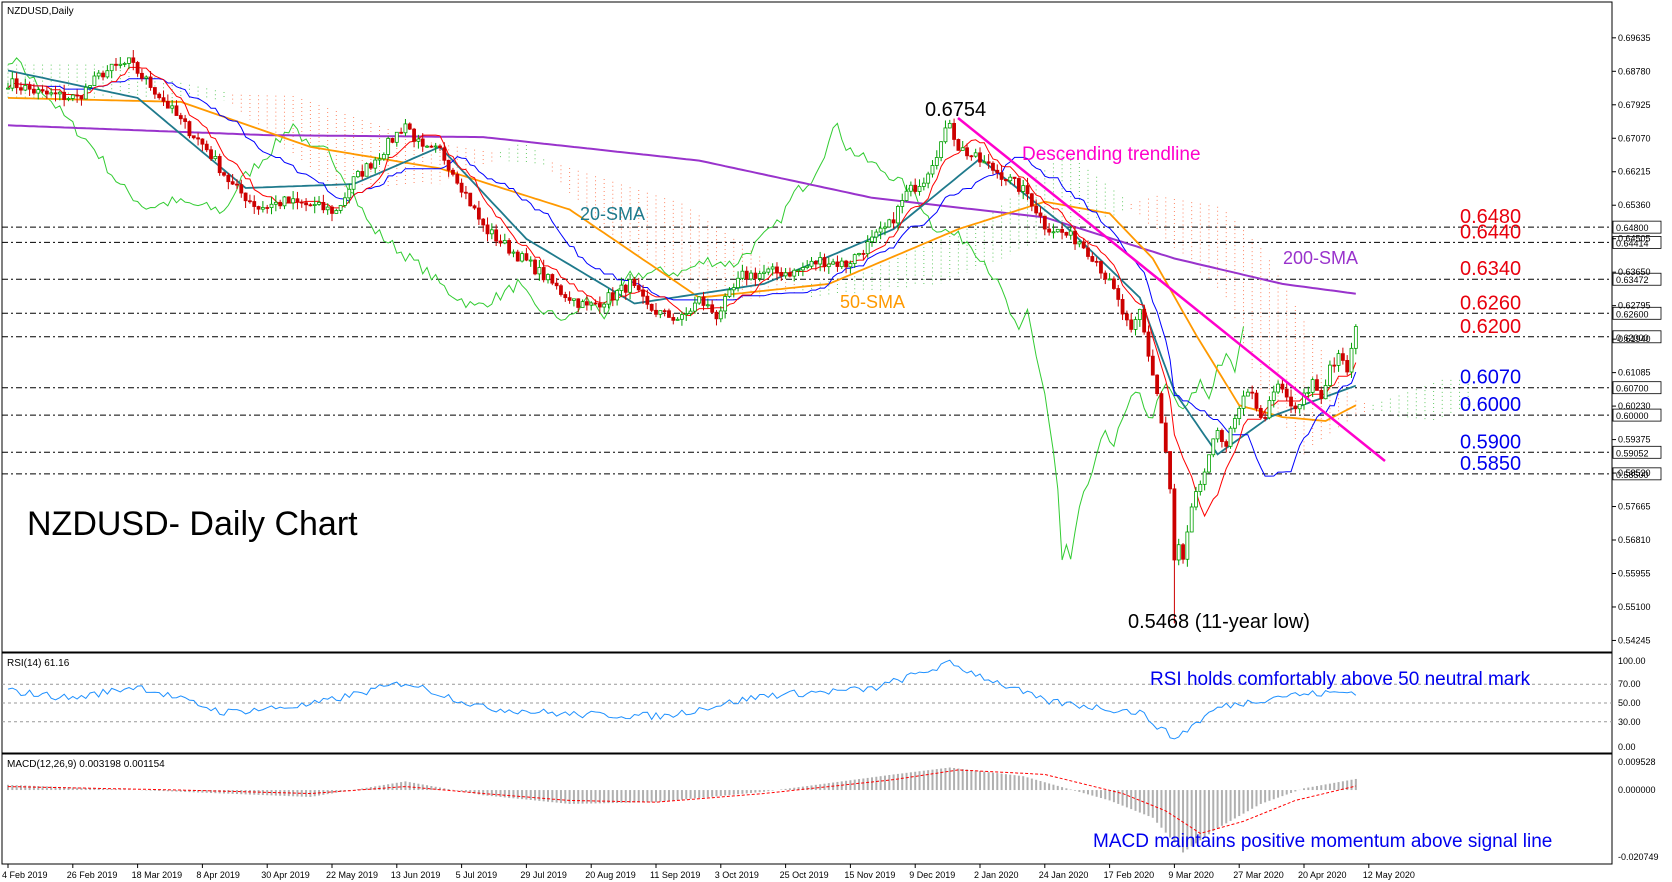 This screenshot has width=1672, height=882. Describe the element at coordinates (1389, 875) in the screenshot. I see `date-tick-label: 12 May 2020` at that location.